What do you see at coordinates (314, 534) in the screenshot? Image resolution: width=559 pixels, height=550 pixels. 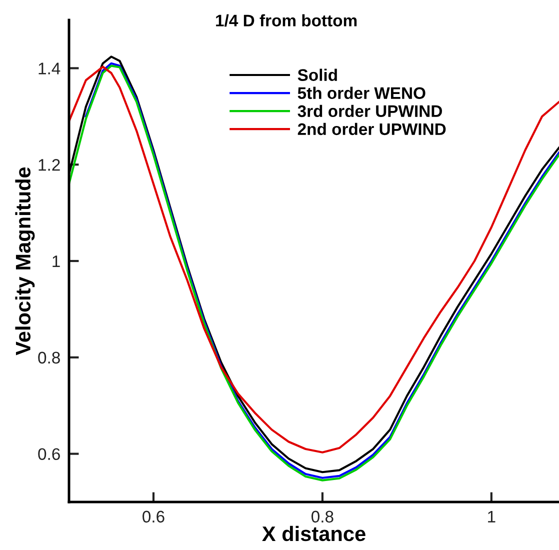 I see `x-axis-title: X distance` at bounding box center [314, 534].